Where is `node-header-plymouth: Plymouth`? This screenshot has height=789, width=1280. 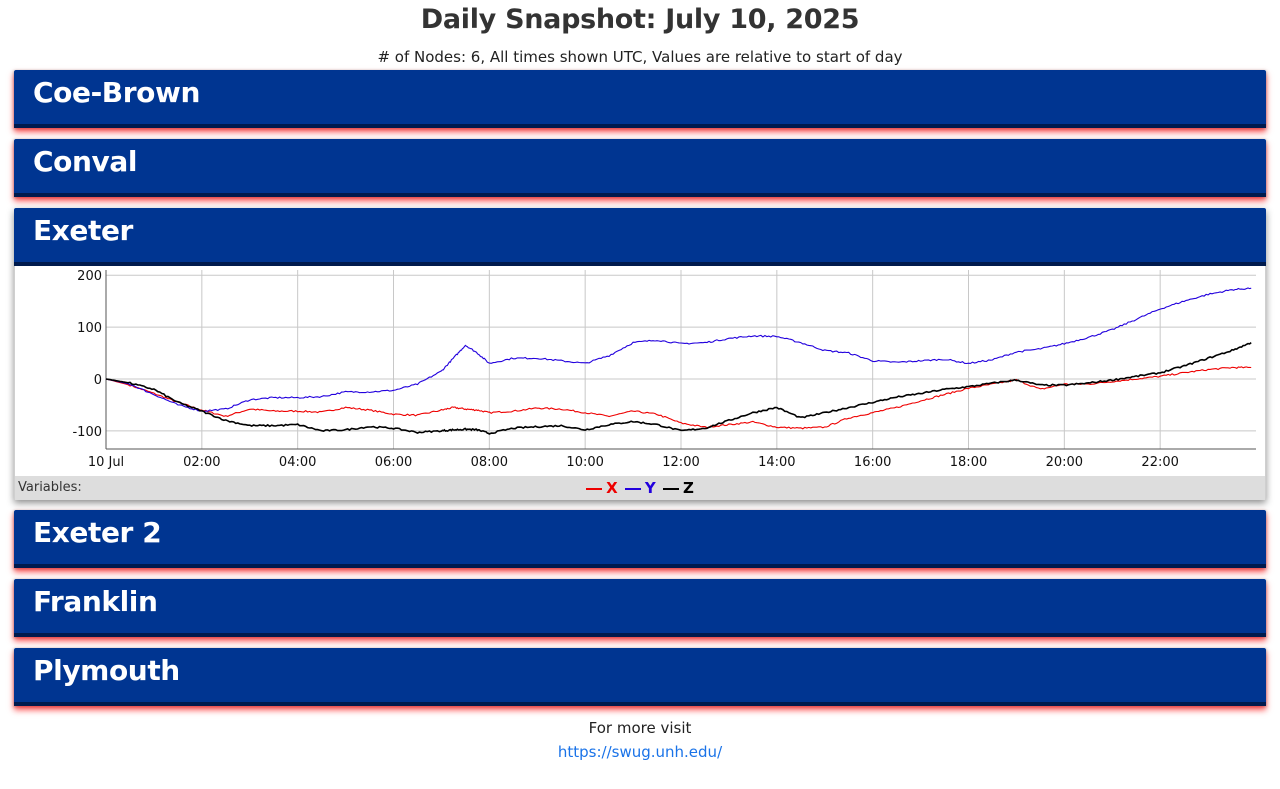 node-header-plymouth: Plymouth is located at coordinates (640, 677).